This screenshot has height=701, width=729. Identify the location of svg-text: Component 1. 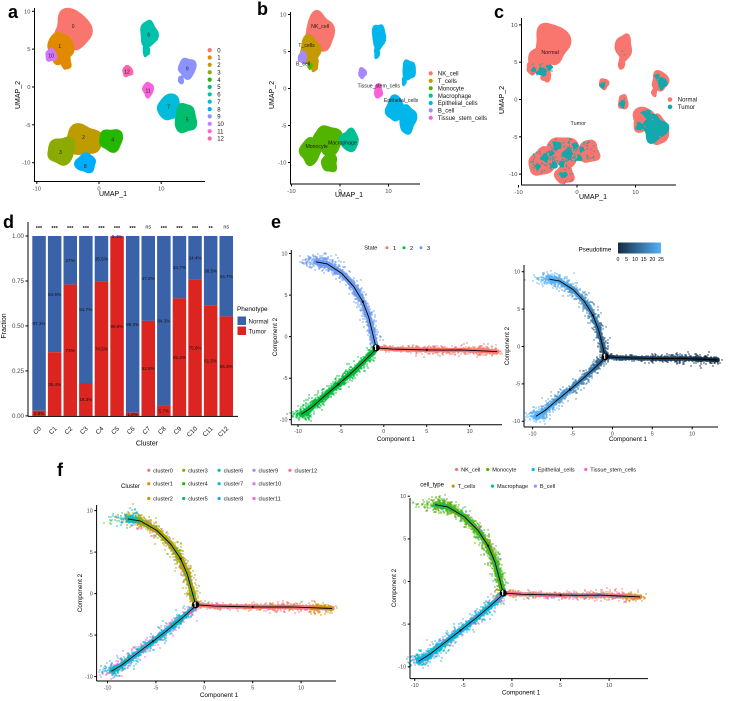
(219, 695).